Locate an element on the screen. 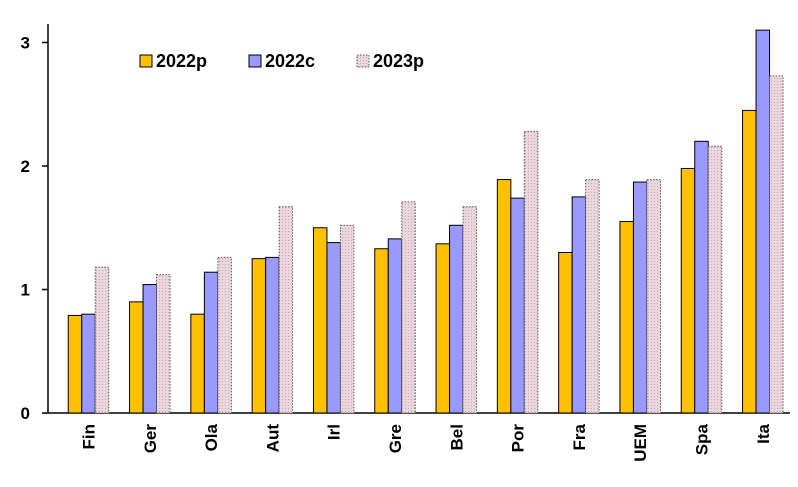  bar-2022p-Fra is located at coordinates (565, 332).